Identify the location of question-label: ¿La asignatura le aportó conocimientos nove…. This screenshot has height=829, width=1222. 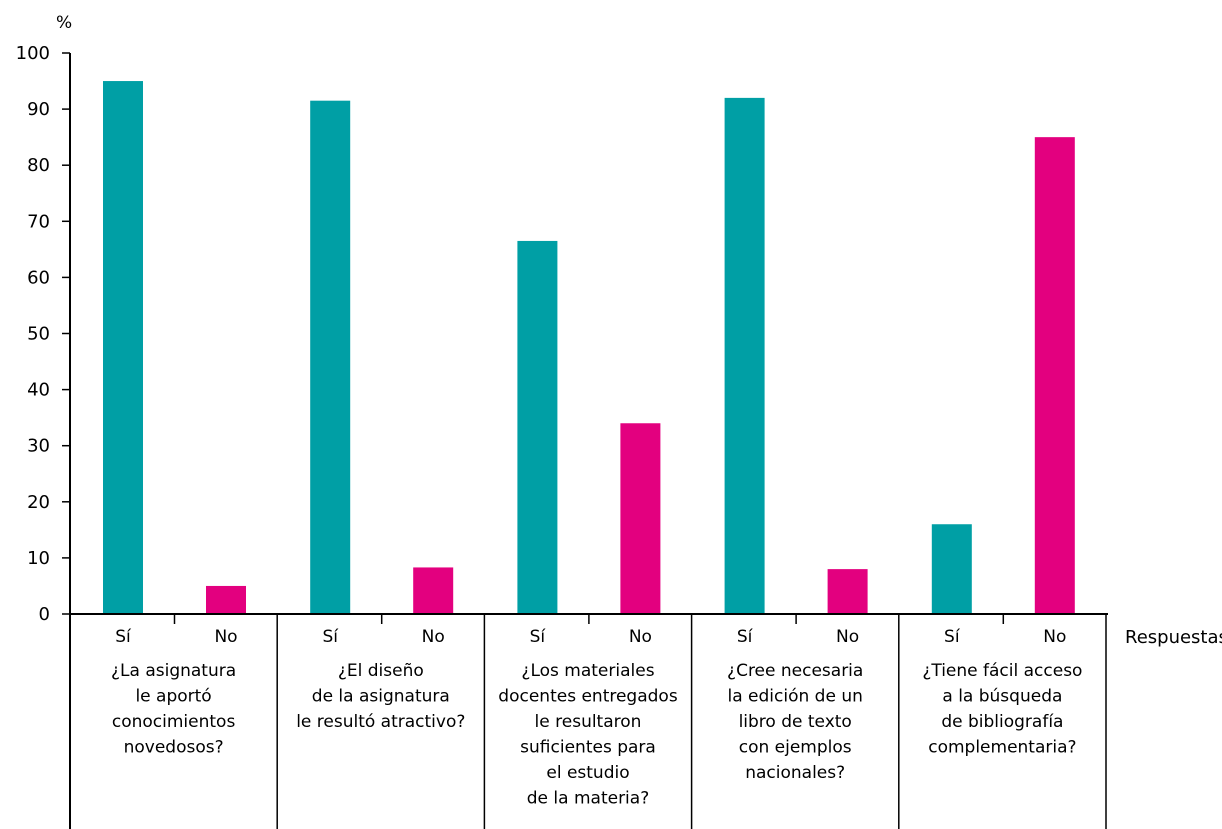
(173, 709).